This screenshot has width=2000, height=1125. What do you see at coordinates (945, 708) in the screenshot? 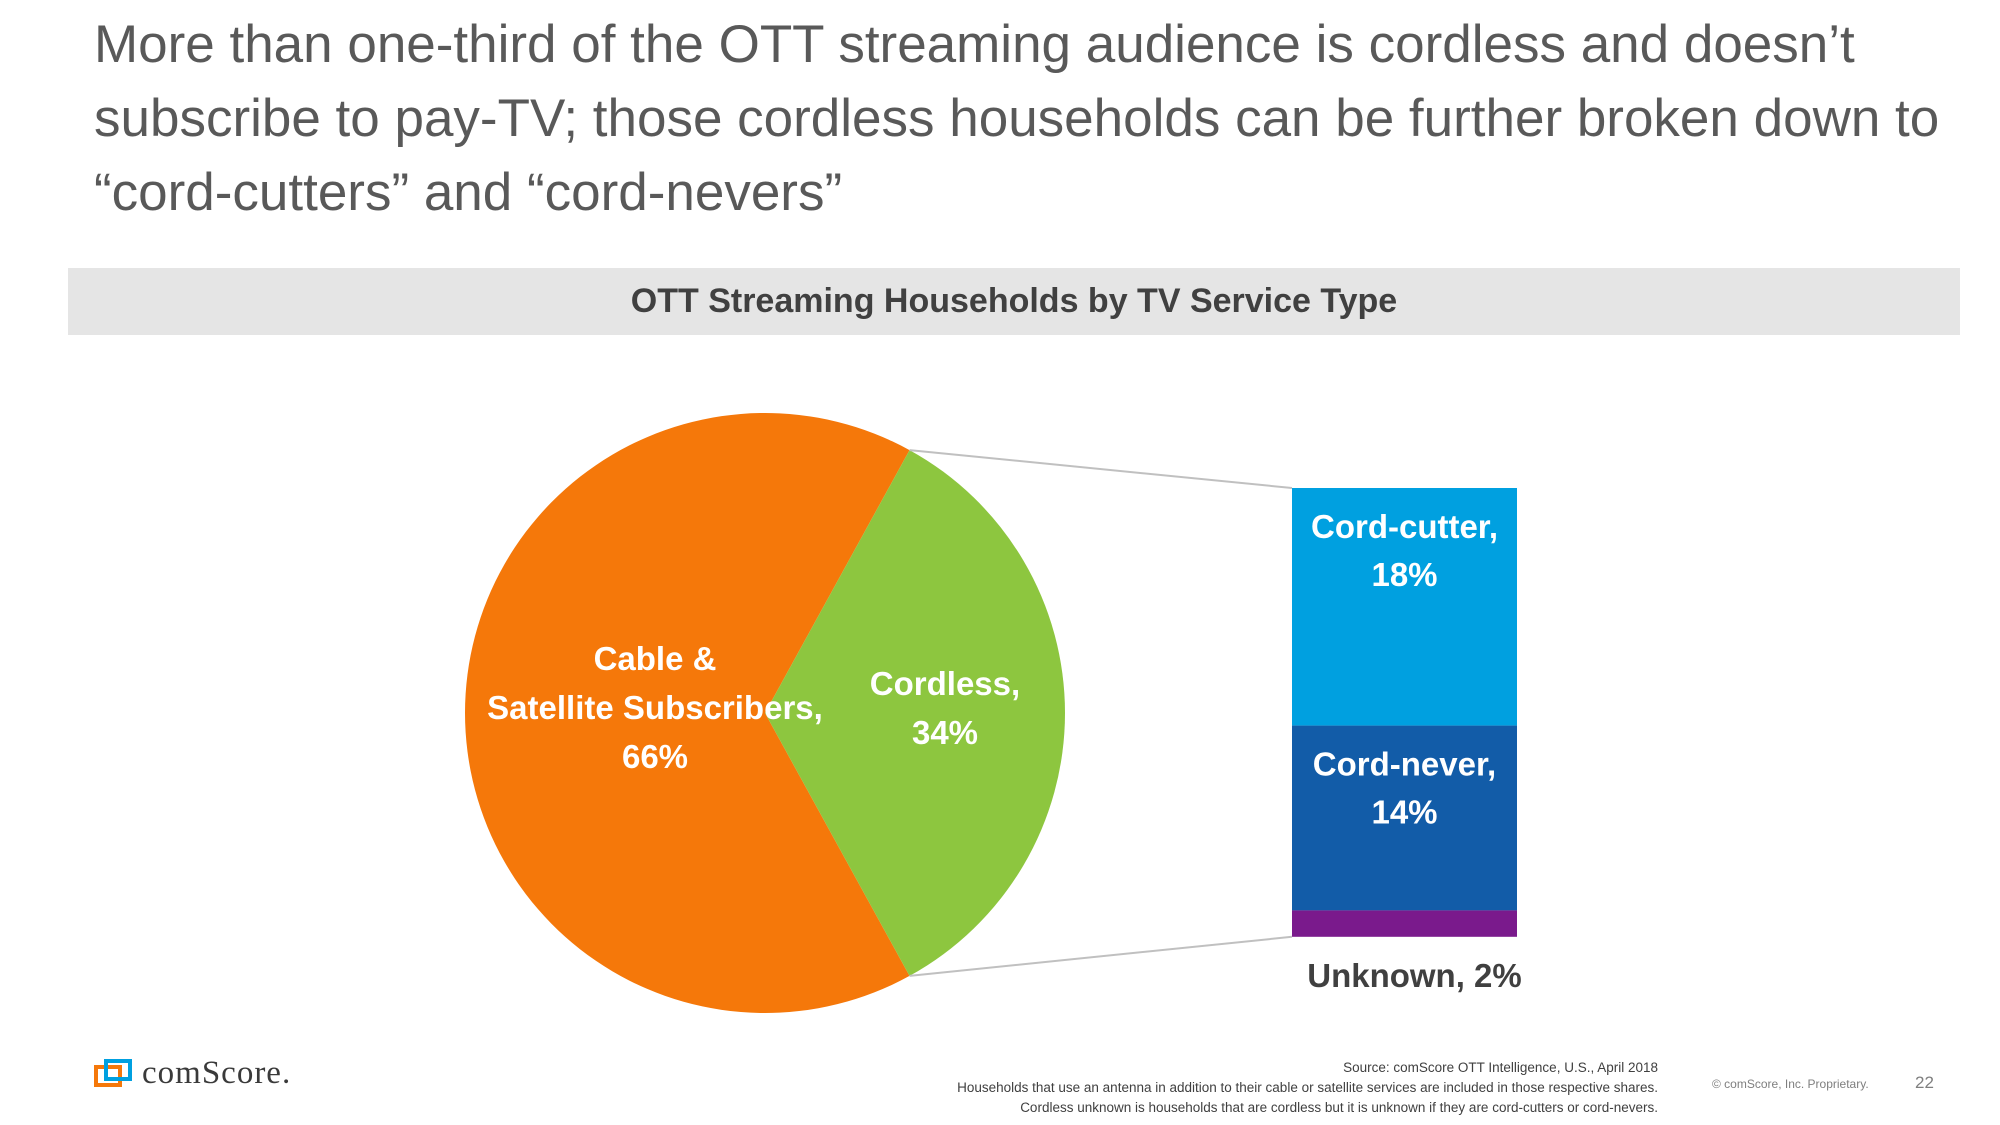
I see `pie-label-cordless: Cordless, 34%` at bounding box center [945, 708].